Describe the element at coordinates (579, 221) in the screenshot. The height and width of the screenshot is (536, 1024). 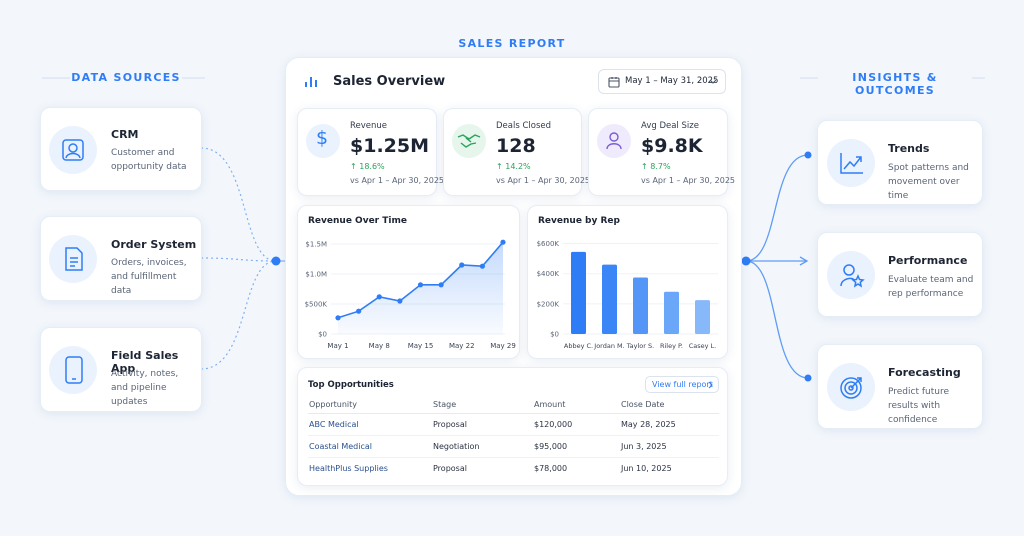
I see `chart-title: Revenue by Rep` at that location.